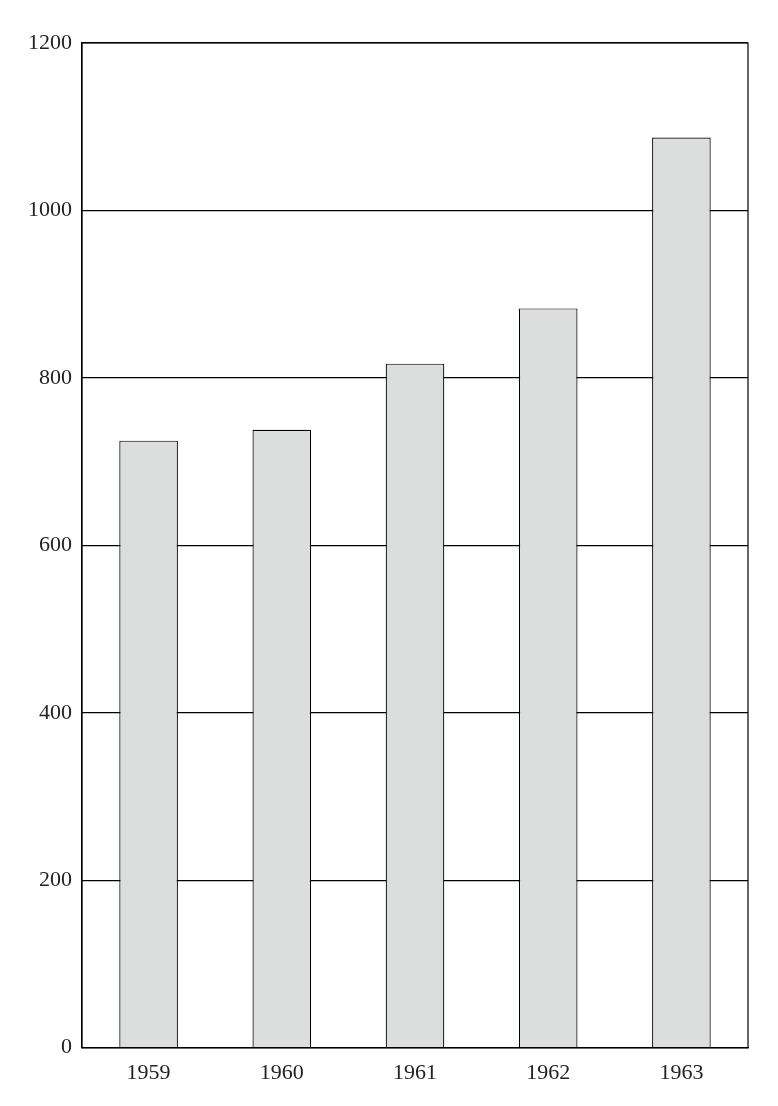 The image size is (778, 1106). I want to click on y-tick-label: 200, so click(55, 878).